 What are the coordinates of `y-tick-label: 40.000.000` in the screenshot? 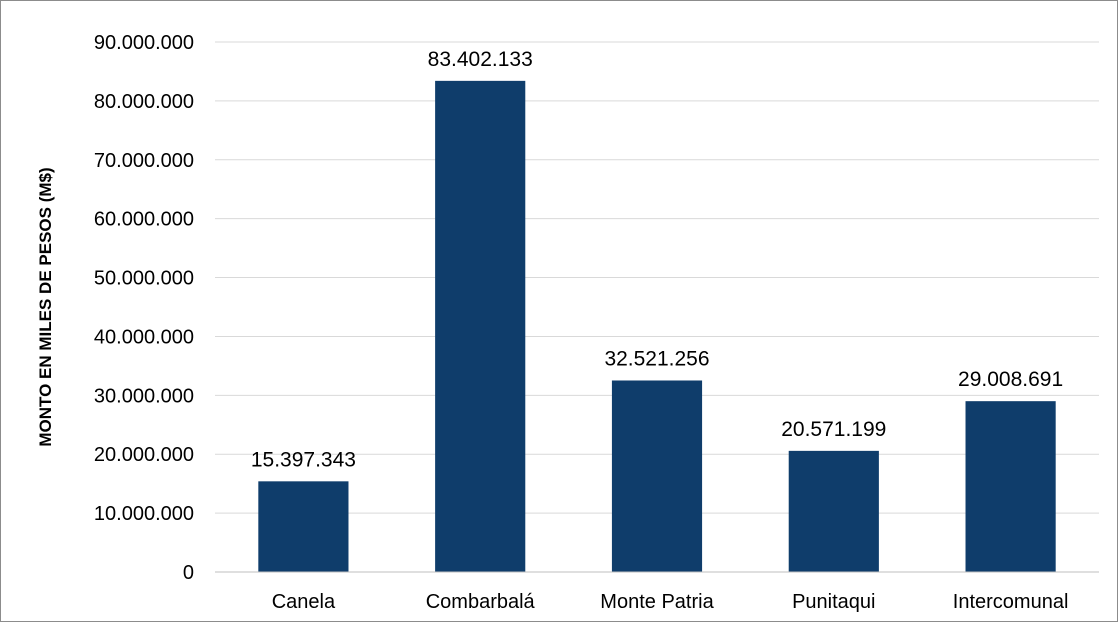 It's located at (144, 337).